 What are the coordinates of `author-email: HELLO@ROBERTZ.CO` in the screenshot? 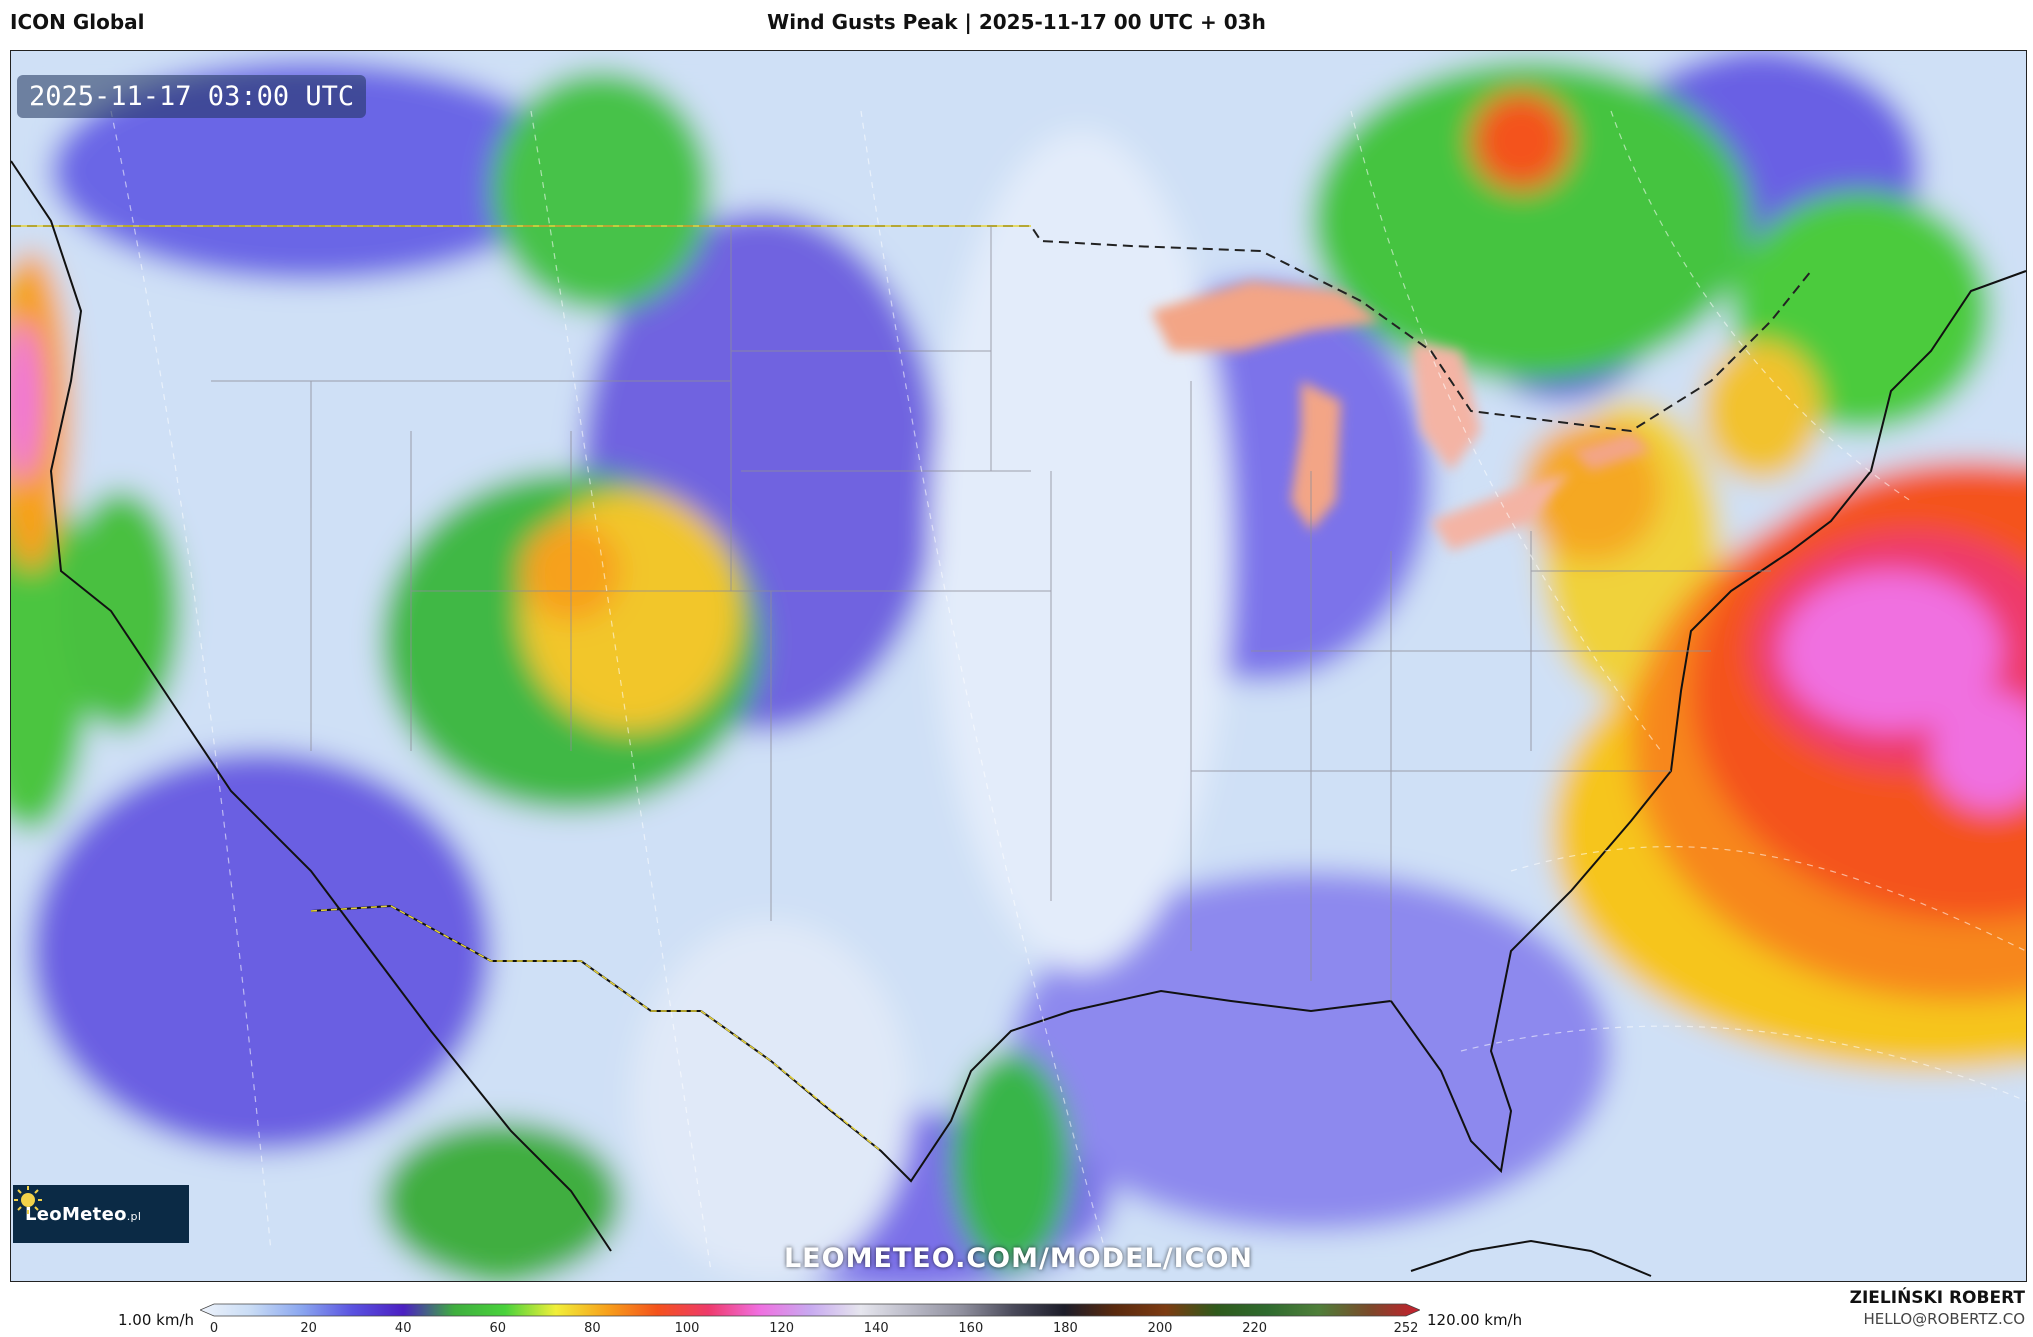 It's located at (1944, 1319).